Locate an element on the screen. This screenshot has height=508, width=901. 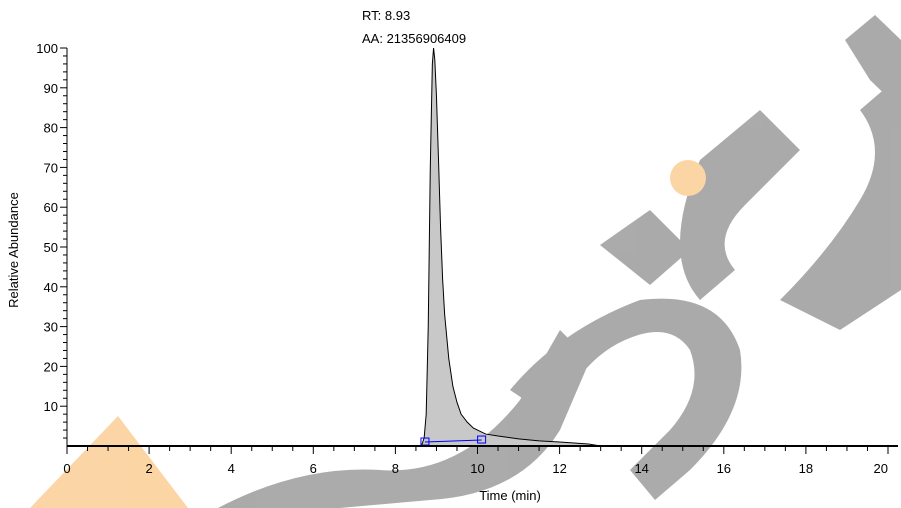
peak-retention-time-label: RT: 8.93 is located at coordinates (386, 15).